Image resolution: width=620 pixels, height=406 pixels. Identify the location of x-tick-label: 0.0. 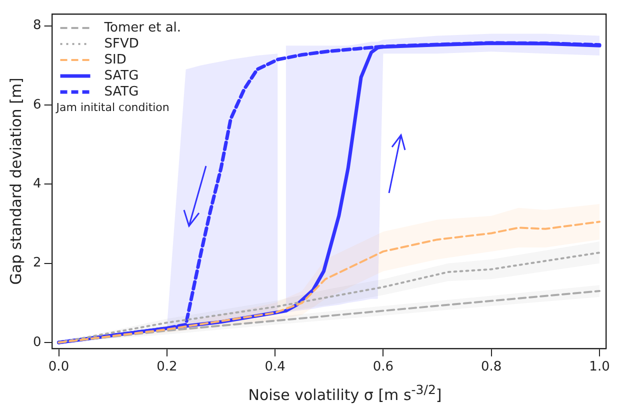
(59, 367).